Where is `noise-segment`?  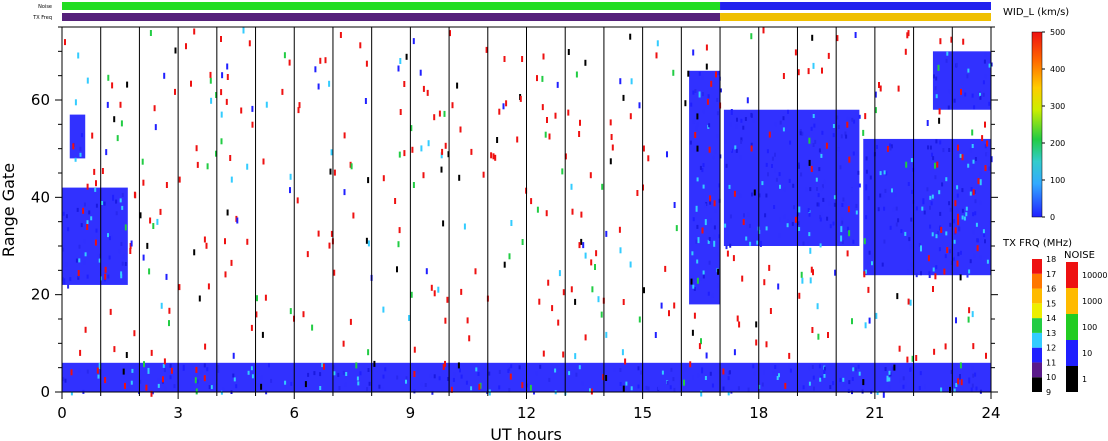 noise-segment is located at coordinates (855, 6).